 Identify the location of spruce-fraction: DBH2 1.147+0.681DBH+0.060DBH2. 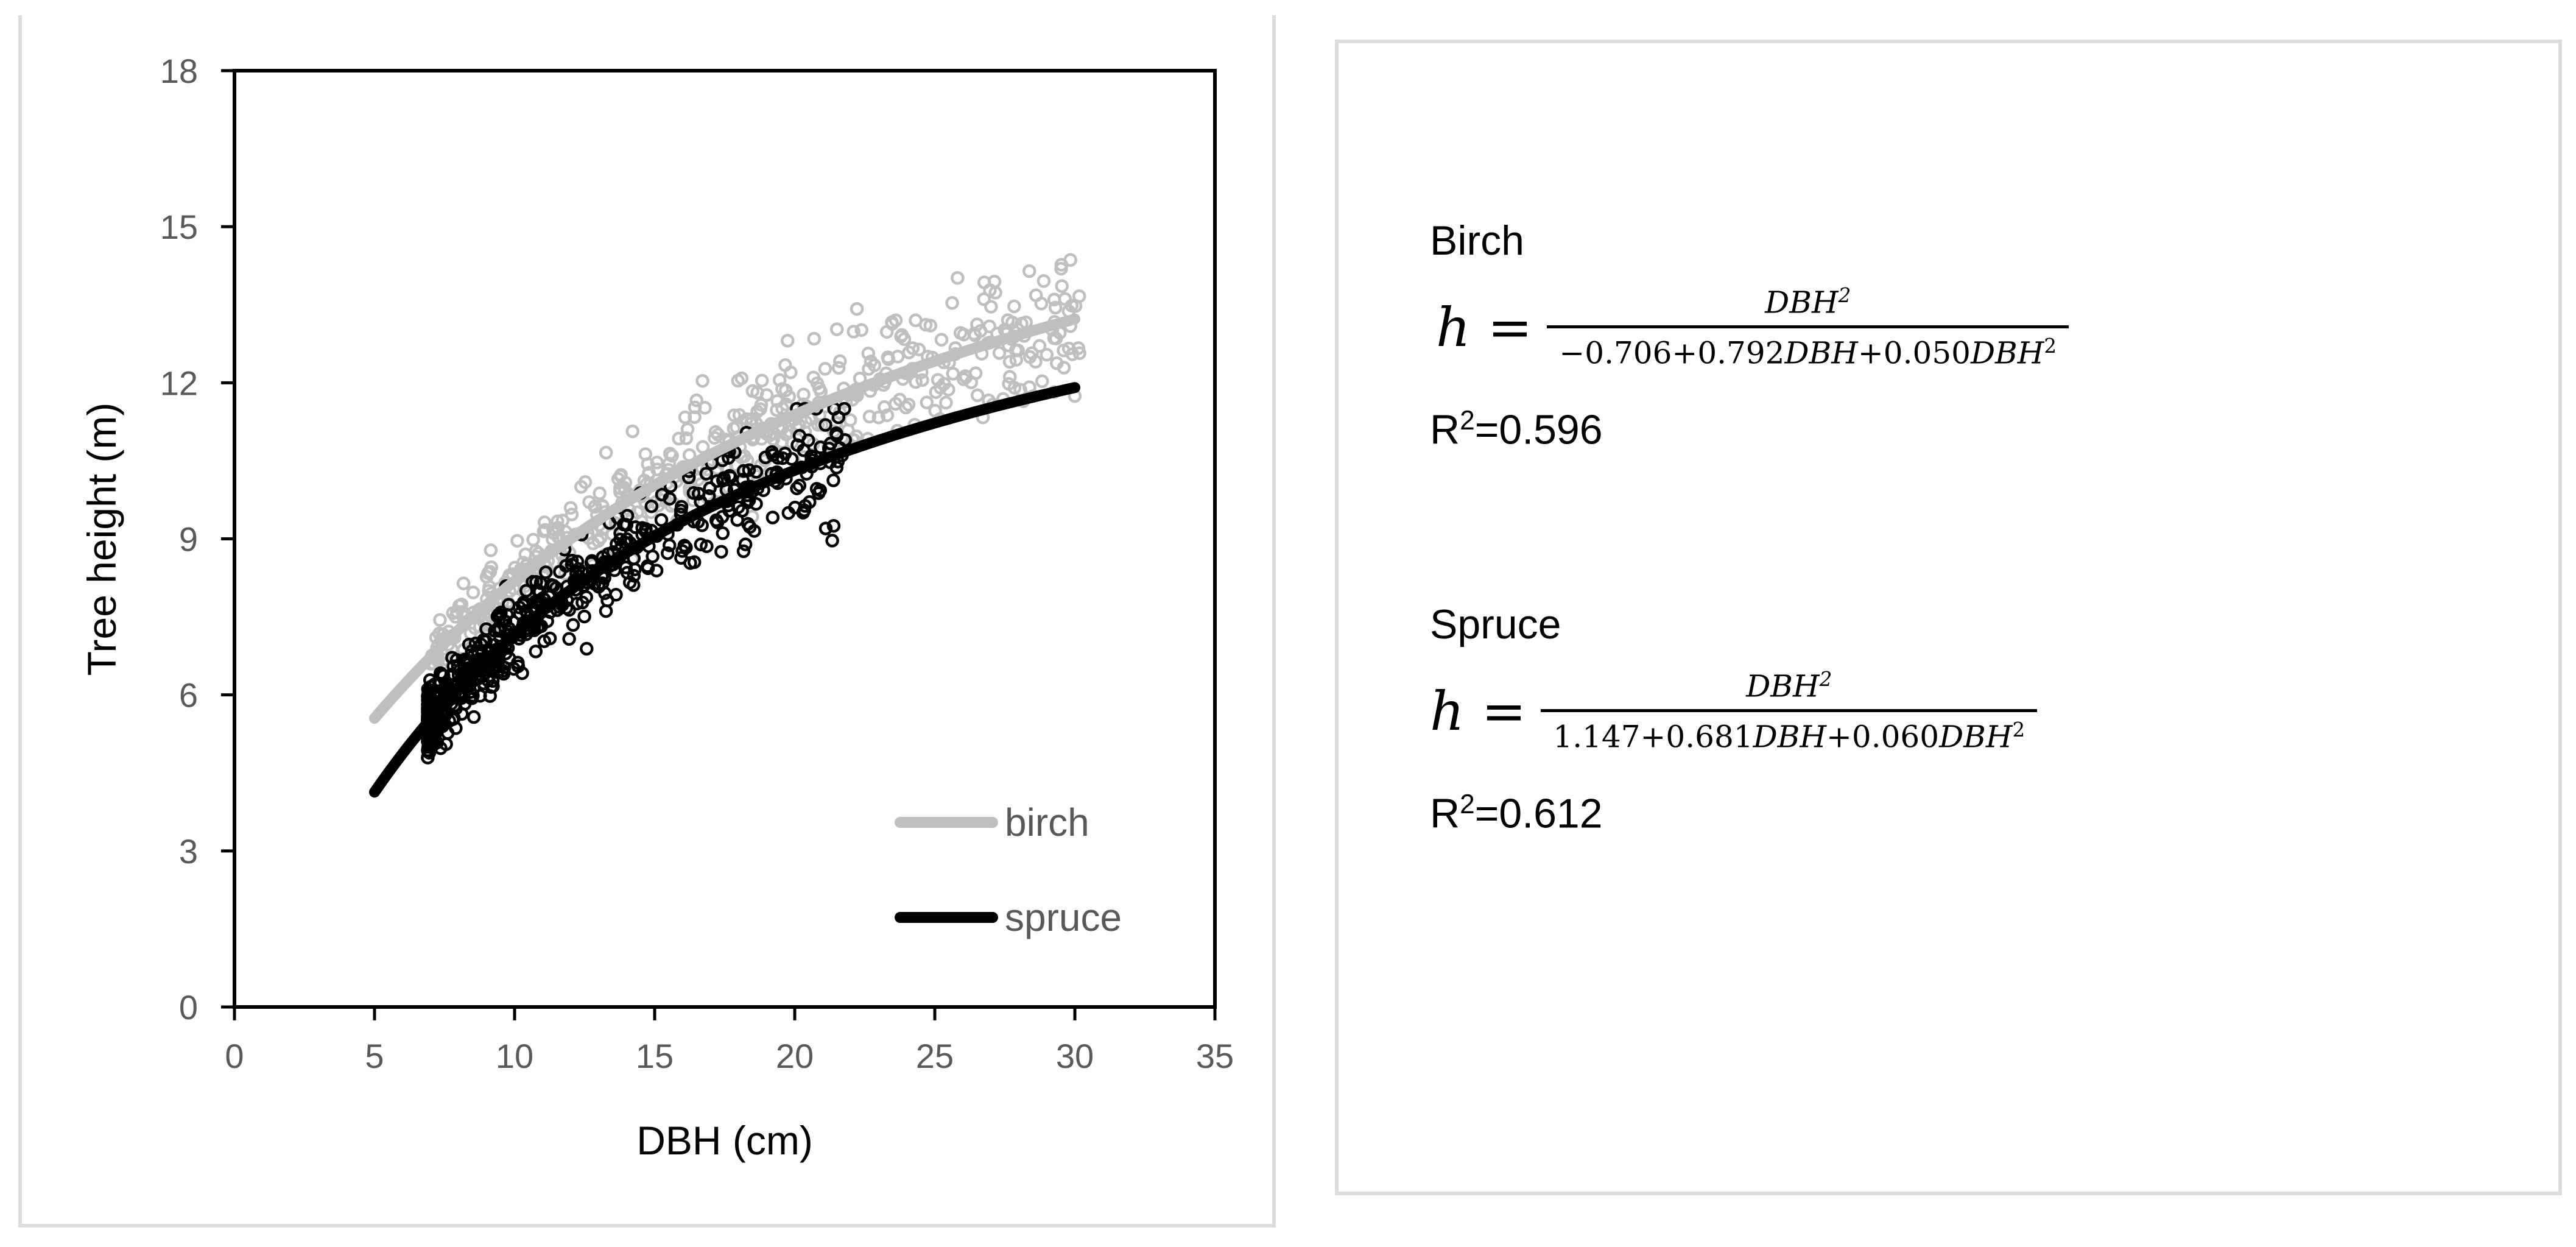
(1789, 711).